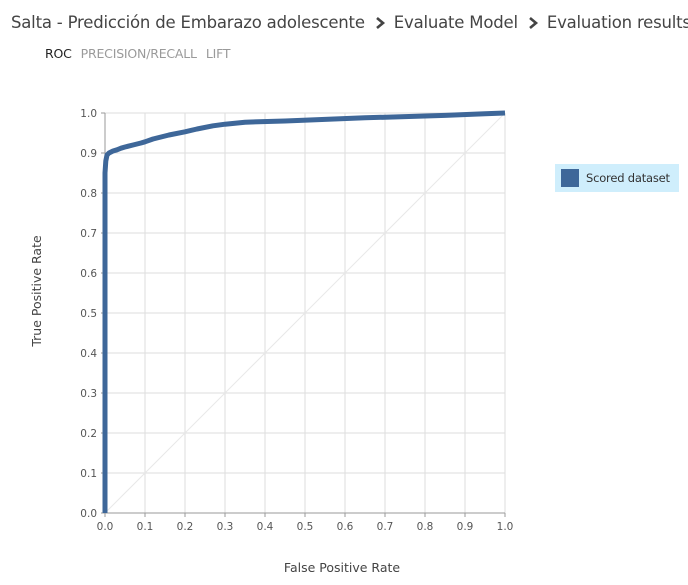  I want to click on x-axis-ticks: 0.0 0.1 0.2 0.3 0.4 0.5 0.6 0.7 0.8 0.9 1.0, so click(305, 523).